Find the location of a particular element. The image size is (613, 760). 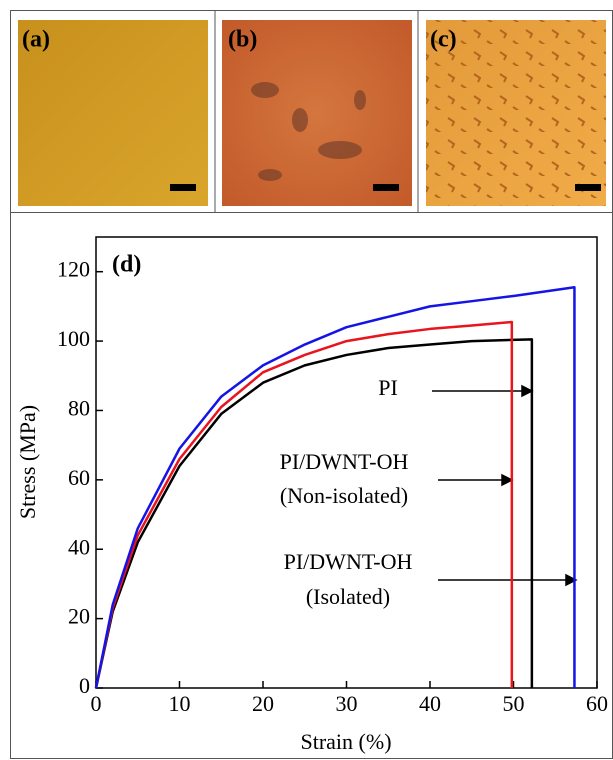

y-tick-label: 120 is located at coordinates (73, 269).